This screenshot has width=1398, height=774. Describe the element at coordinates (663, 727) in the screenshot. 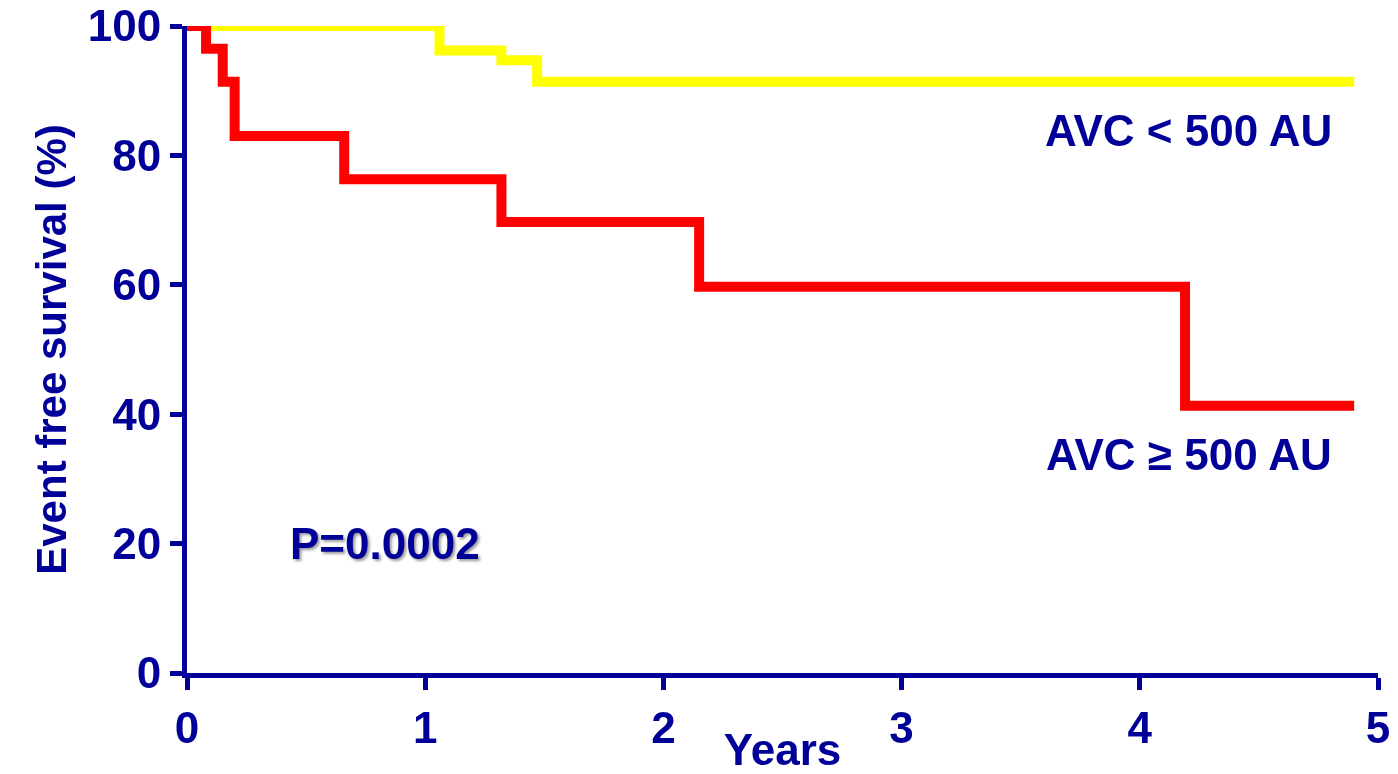

I see `x-tick-label: 2` at that location.